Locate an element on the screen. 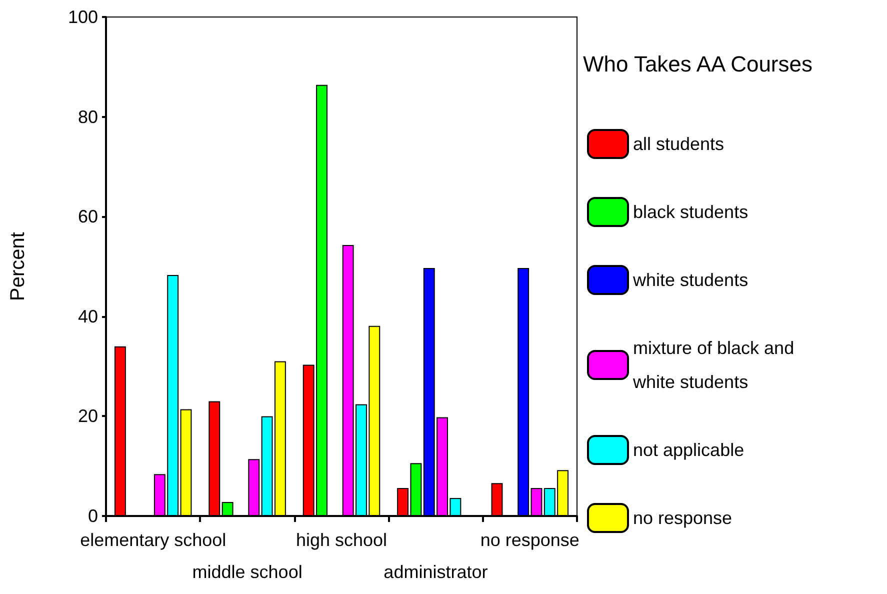 This screenshot has height=594, width=887. legend-label: no response is located at coordinates (682, 518).